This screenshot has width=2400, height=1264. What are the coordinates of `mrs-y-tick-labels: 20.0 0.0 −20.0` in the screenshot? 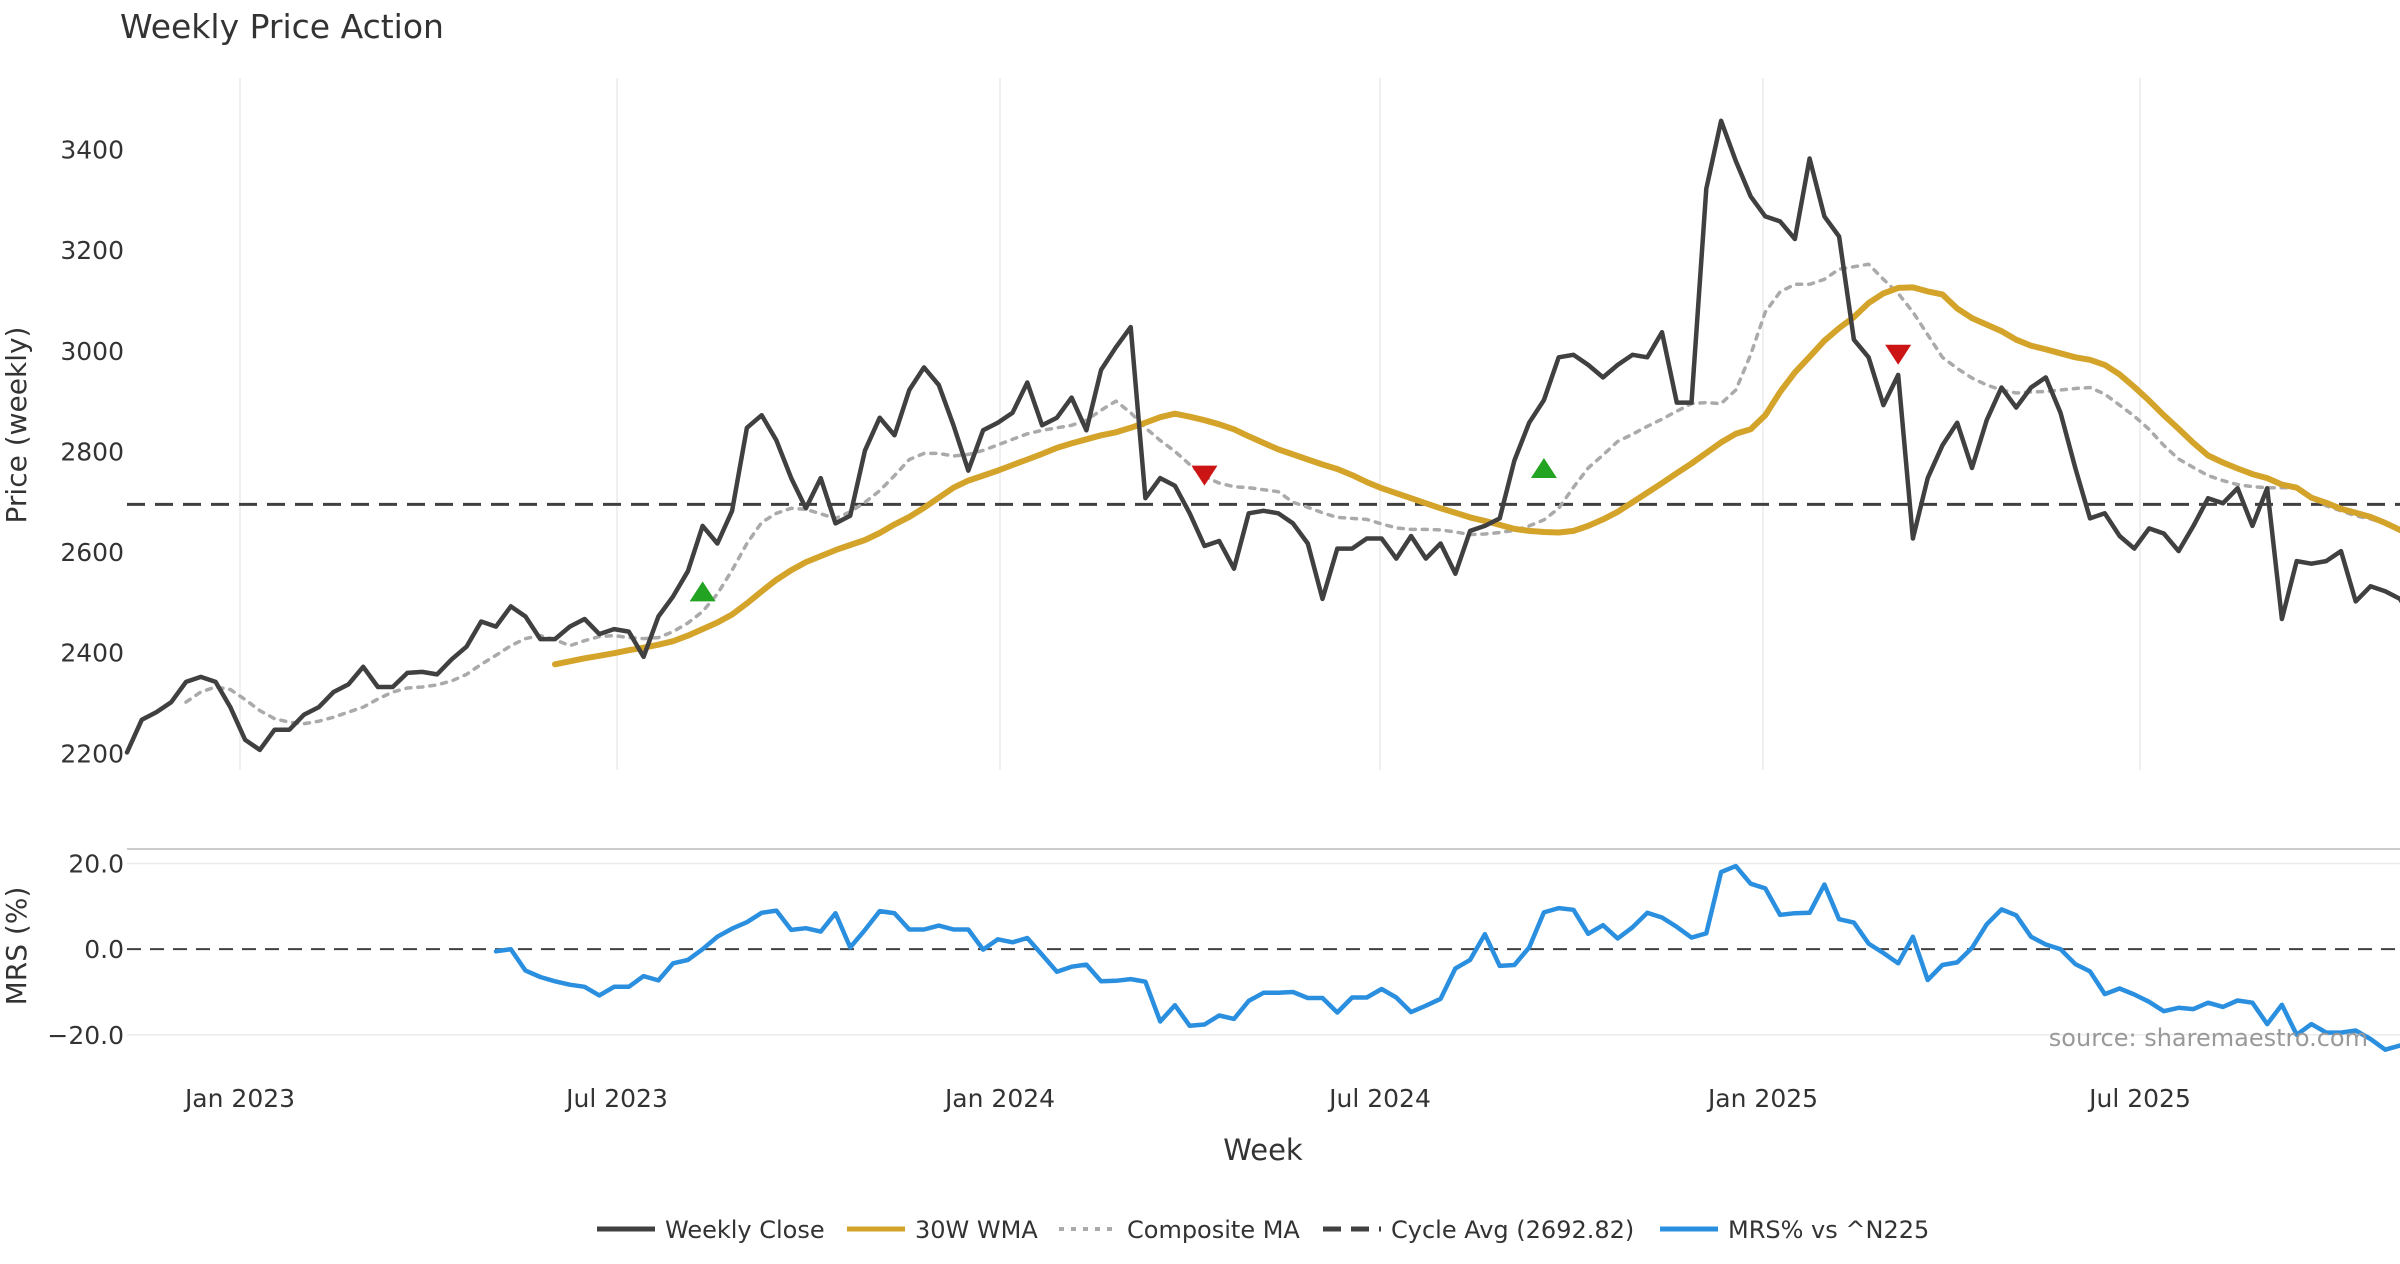 It's located at (85, 950).